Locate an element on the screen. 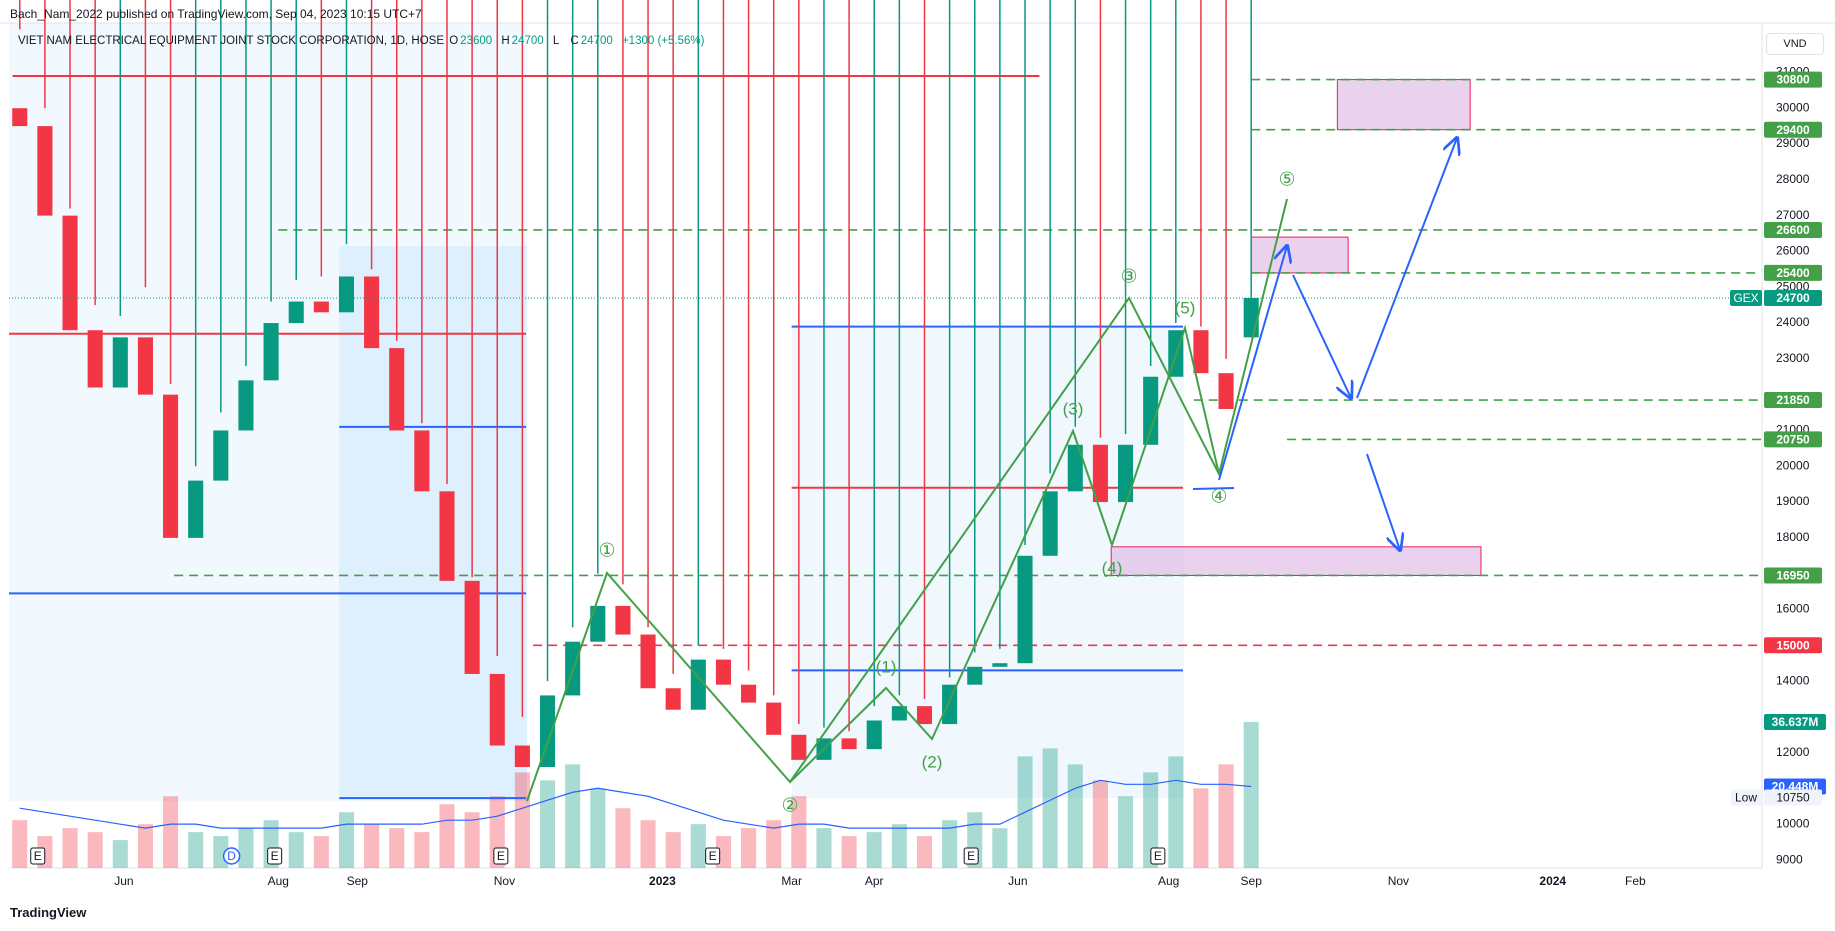  x-tick-label: Nov is located at coordinates (1398, 881).